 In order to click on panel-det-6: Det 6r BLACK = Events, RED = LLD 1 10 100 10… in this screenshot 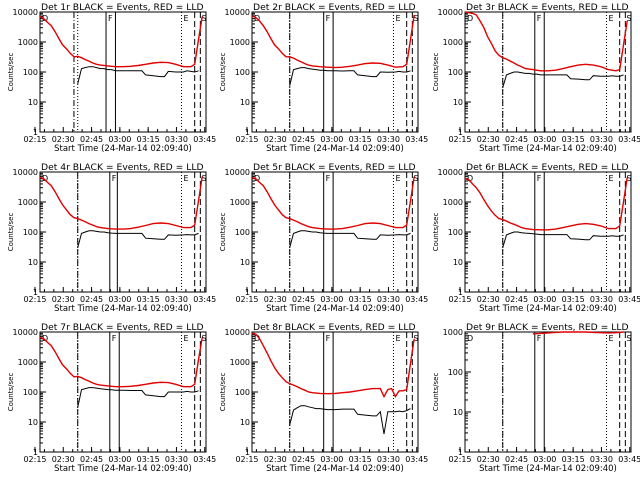, I will do `click(536, 238)`.